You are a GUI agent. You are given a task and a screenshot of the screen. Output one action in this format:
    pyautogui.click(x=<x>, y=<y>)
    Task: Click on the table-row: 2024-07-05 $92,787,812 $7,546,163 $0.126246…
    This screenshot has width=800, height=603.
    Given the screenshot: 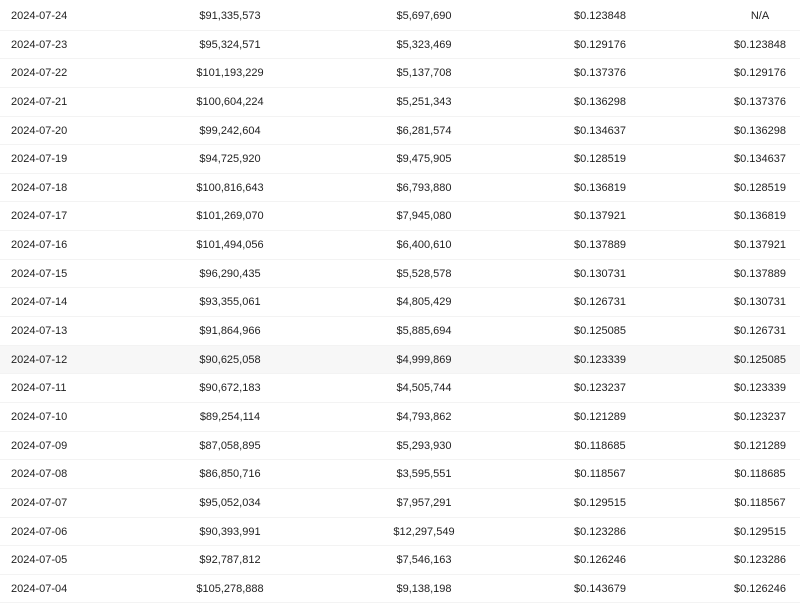 What is the action you would take?
    pyautogui.click(x=400, y=560)
    